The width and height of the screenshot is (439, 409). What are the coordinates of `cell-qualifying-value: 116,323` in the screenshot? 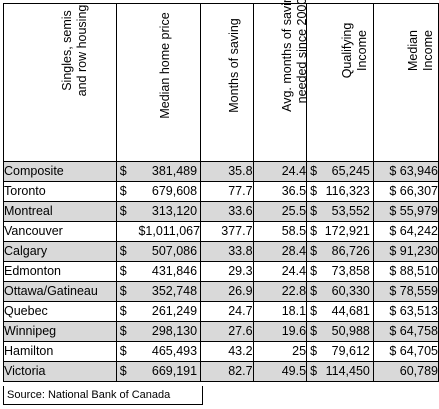 It's located at (347, 191).